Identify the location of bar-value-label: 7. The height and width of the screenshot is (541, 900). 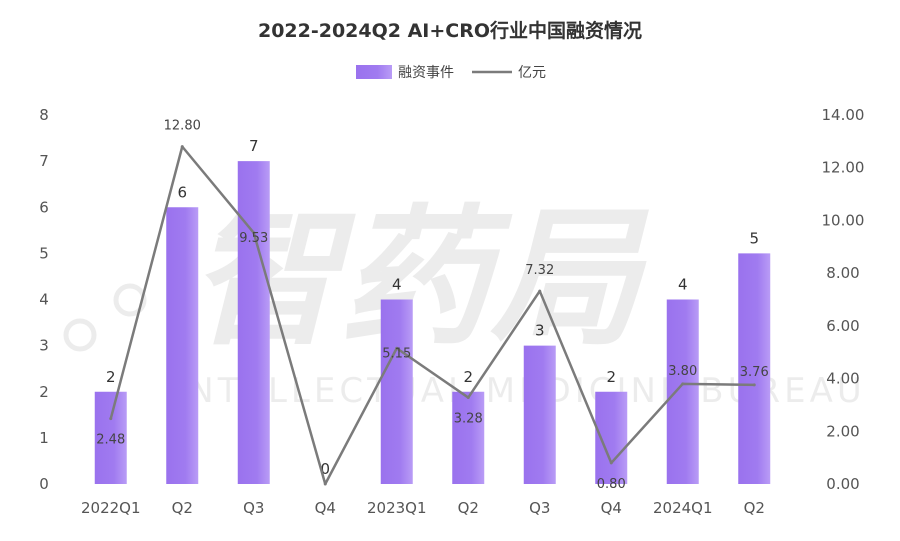
(254, 146).